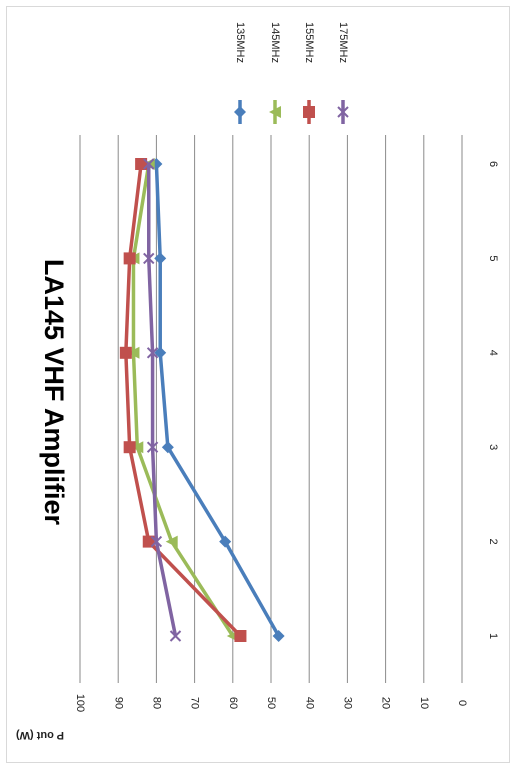 The height and width of the screenshot is (769, 516). Describe the element at coordinates (195, 703) in the screenshot. I see `y-tick-label: 70` at that location.